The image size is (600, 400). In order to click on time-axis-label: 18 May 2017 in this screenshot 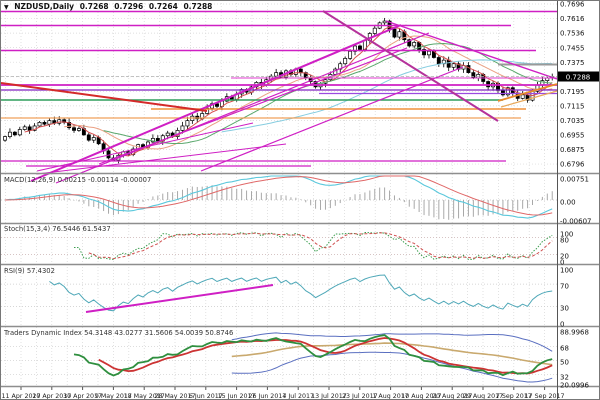, I will do `click(144, 396)`.